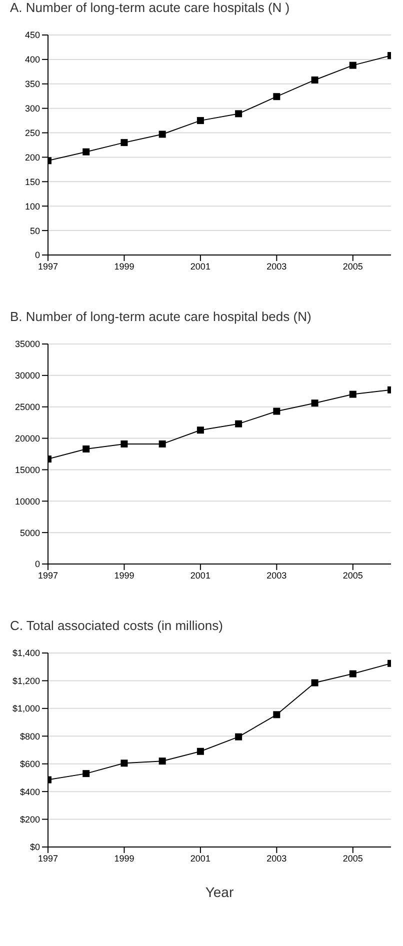  I want to click on y-tick-label: $1,200, so click(26, 681).